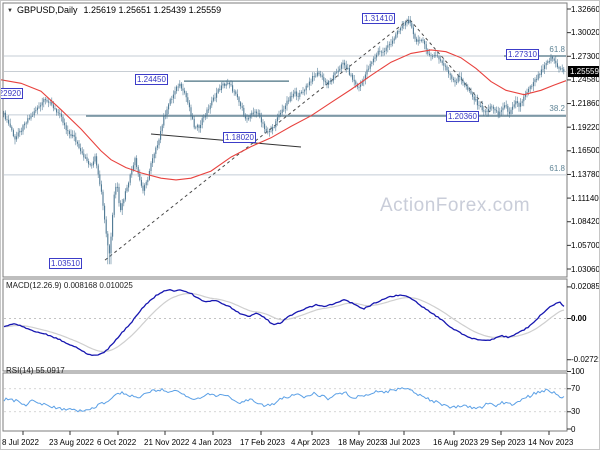 The image size is (600, 450). Describe the element at coordinates (47, 10) in the screenshot. I see `chart-symbol-timeframe: GBPUSD,Daily` at that location.